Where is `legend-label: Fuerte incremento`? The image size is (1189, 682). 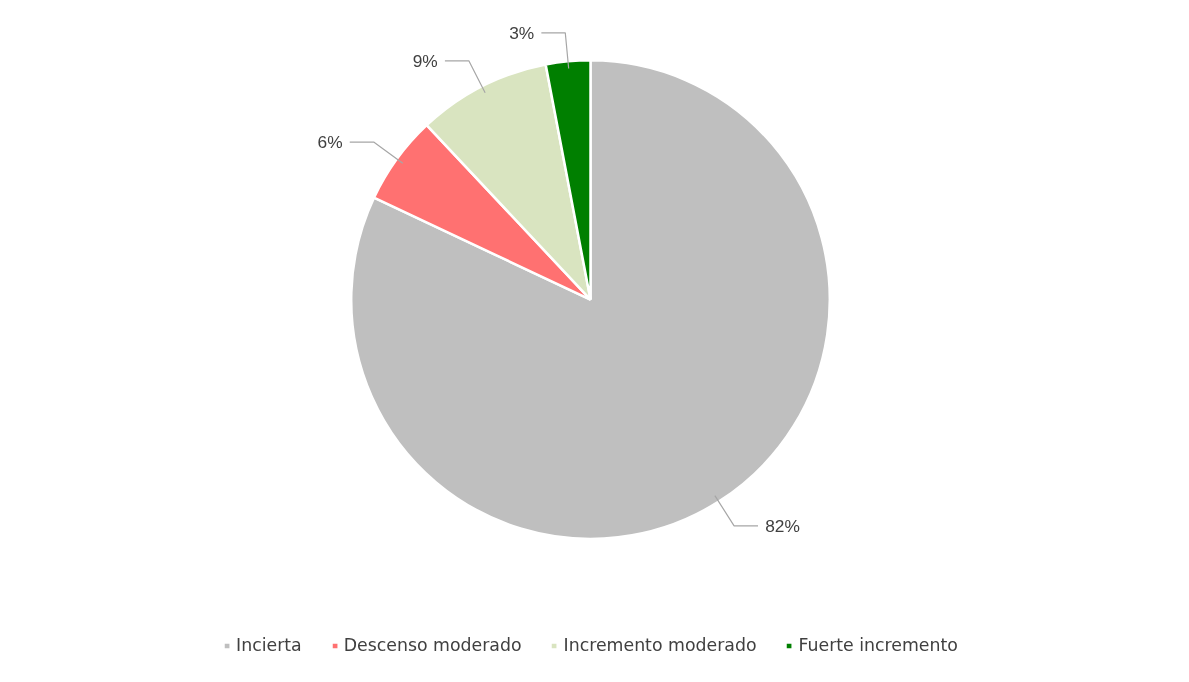 legend-label: Fuerte incremento is located at coordinates (878, 645).